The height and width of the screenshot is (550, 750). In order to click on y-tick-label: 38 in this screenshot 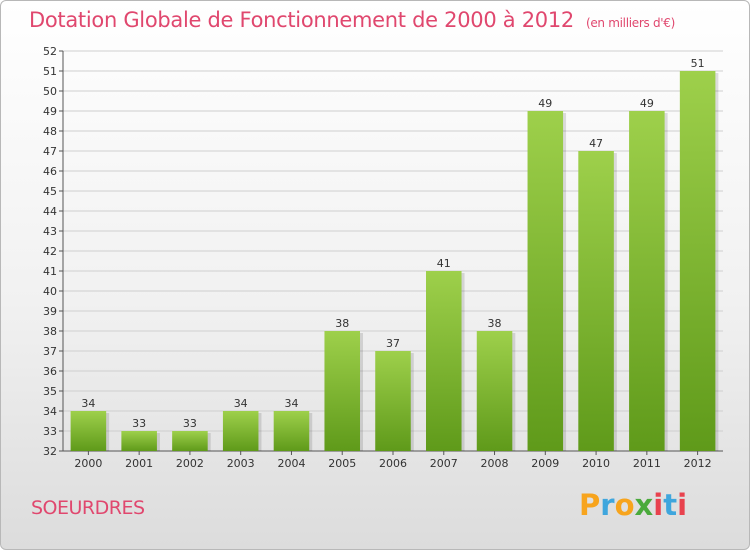, I will do `click(50, 331)`.